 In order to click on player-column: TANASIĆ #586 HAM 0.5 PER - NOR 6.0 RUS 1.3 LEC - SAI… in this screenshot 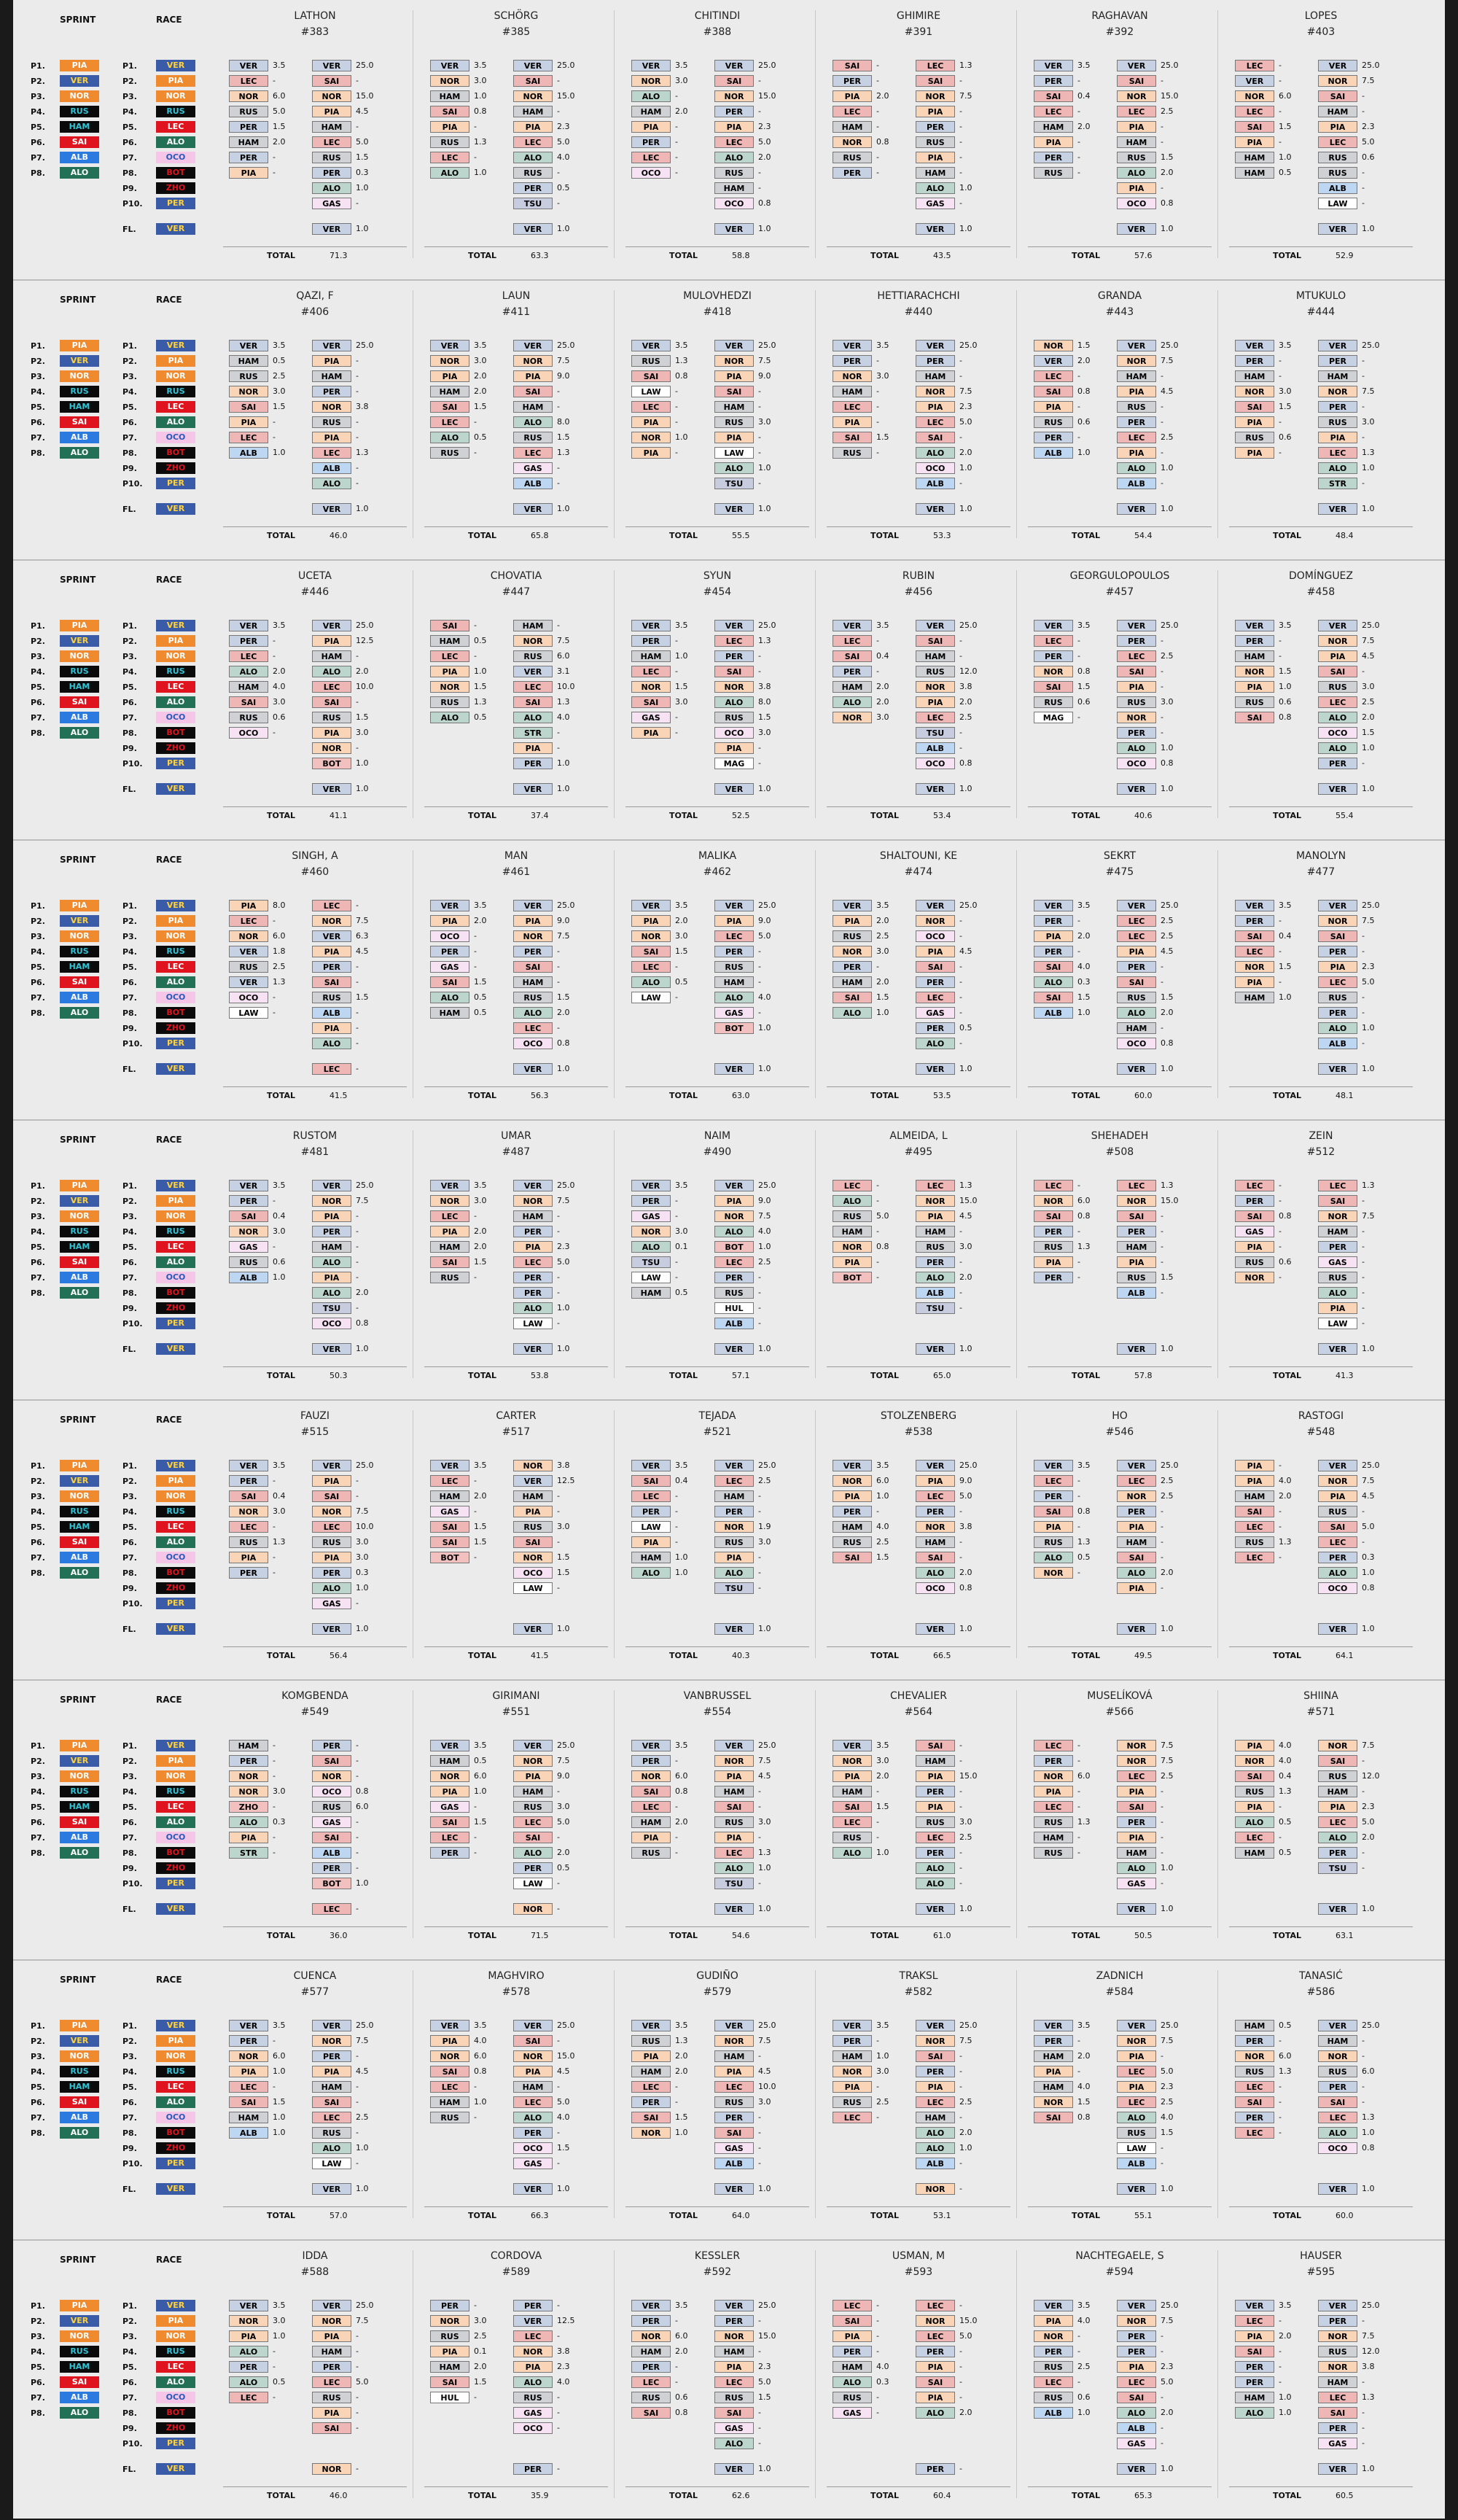, I will do `click(1321, 2100)`.